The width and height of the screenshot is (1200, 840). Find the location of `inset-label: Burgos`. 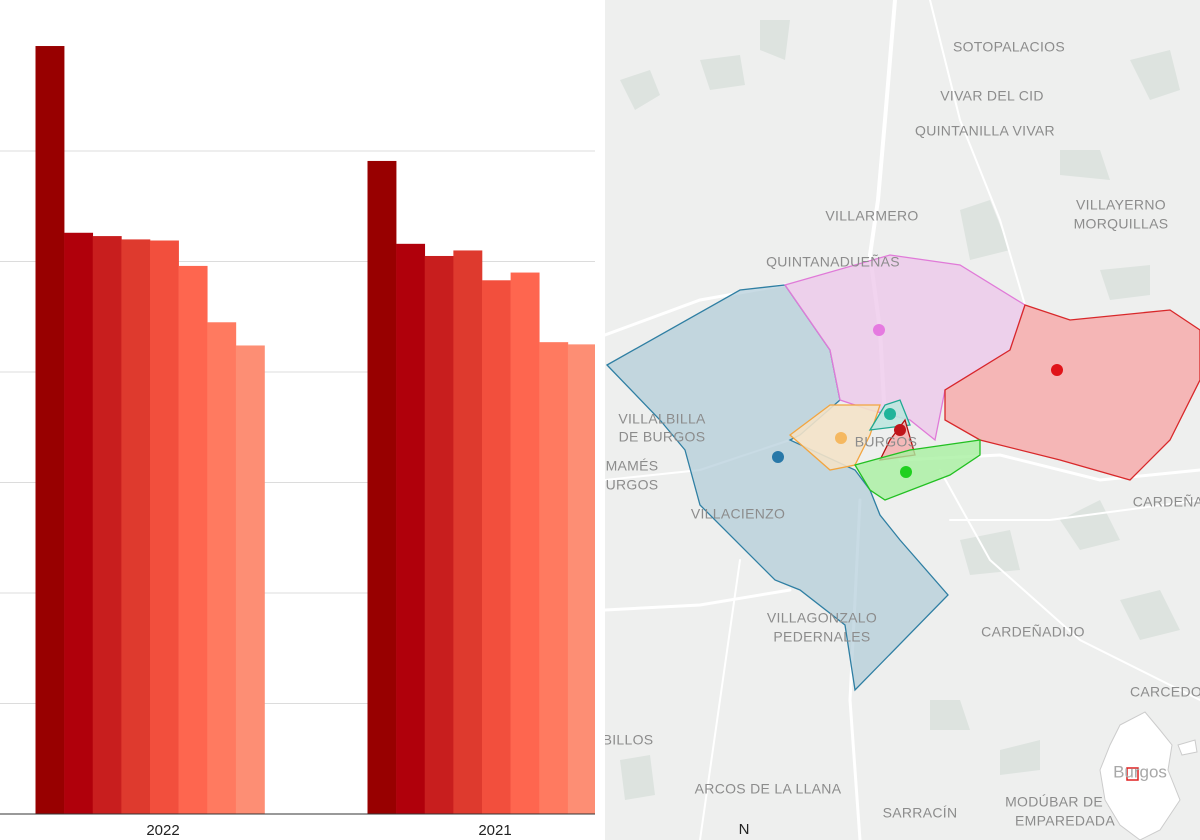

inset-label: Burgos is located at coordinates (1140, 771).